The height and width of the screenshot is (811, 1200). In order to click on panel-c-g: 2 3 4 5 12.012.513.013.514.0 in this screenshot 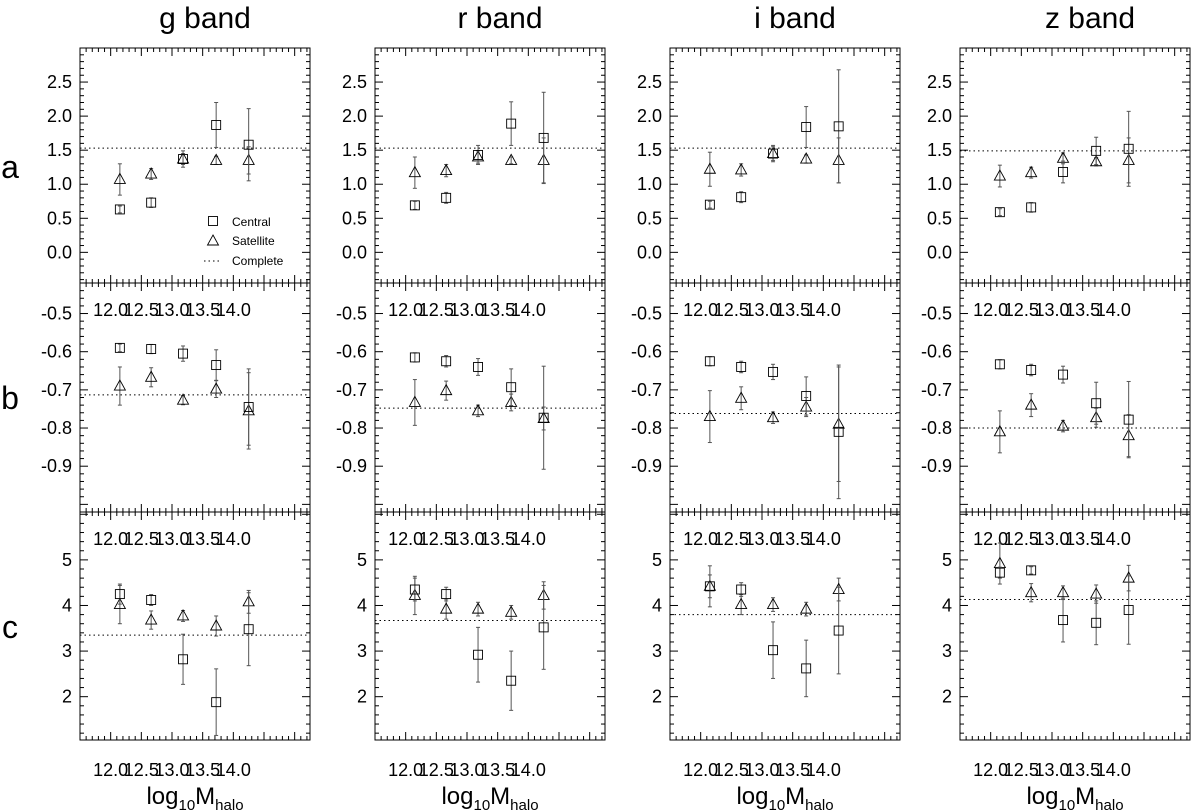, I will do `click(186, 626)`.